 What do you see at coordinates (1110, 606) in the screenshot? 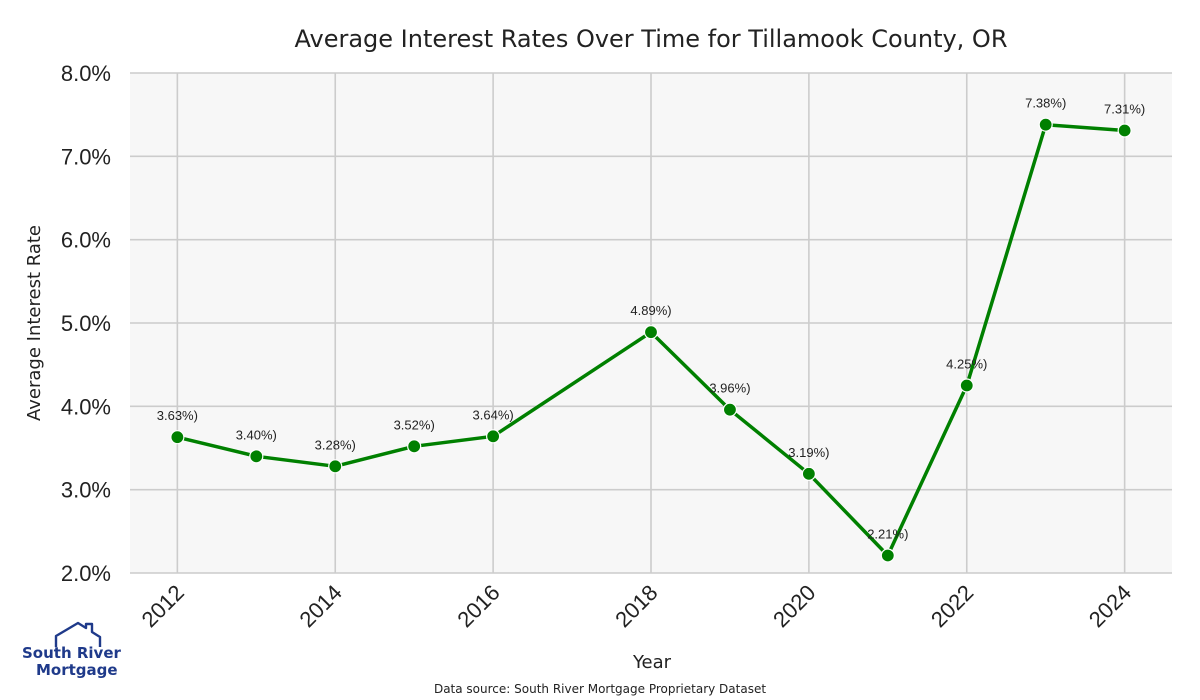
I see `x-tick-label: 2024` at bounding box center [1110, 606].